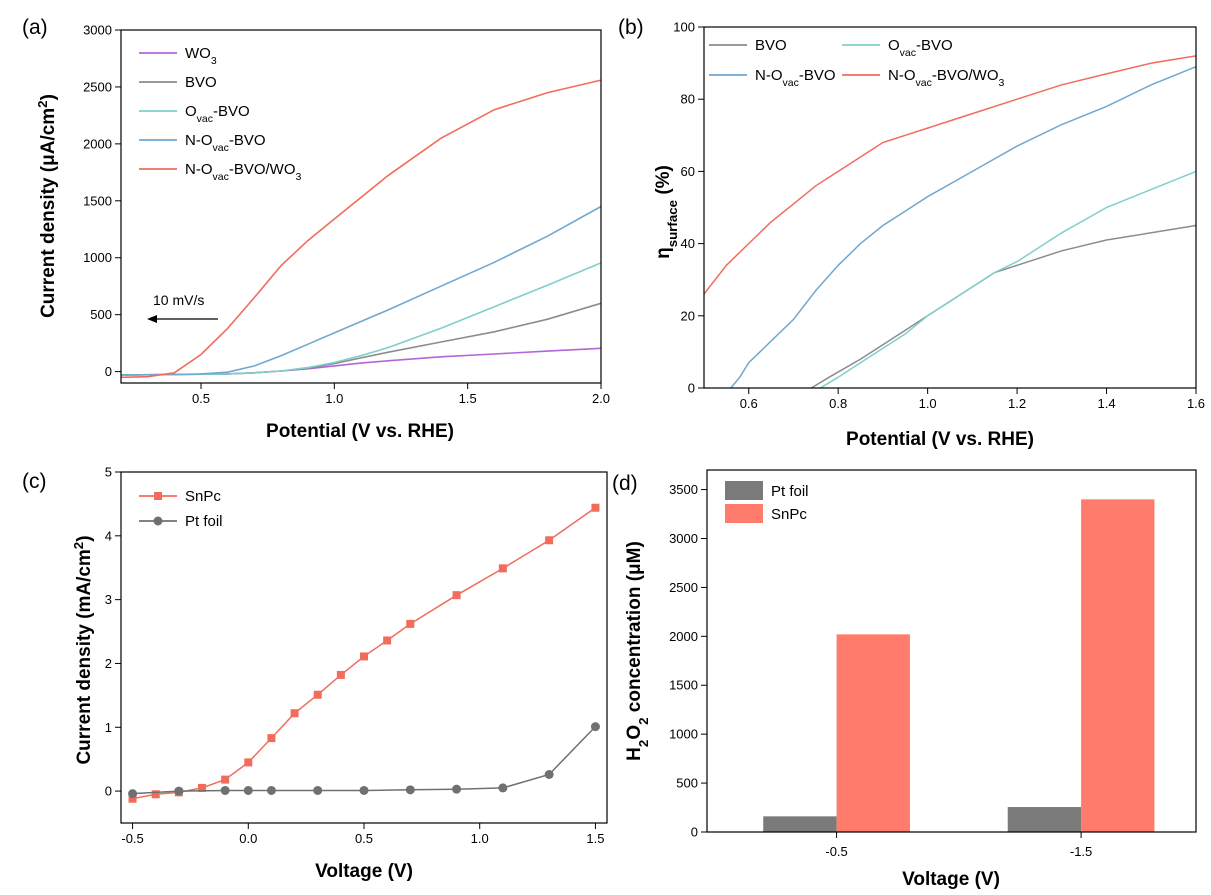 This screenshot has height=895, width=1211. I want to click on panel-b-x-axis-title: Potential (V vs. RHE), so click(940, 439).